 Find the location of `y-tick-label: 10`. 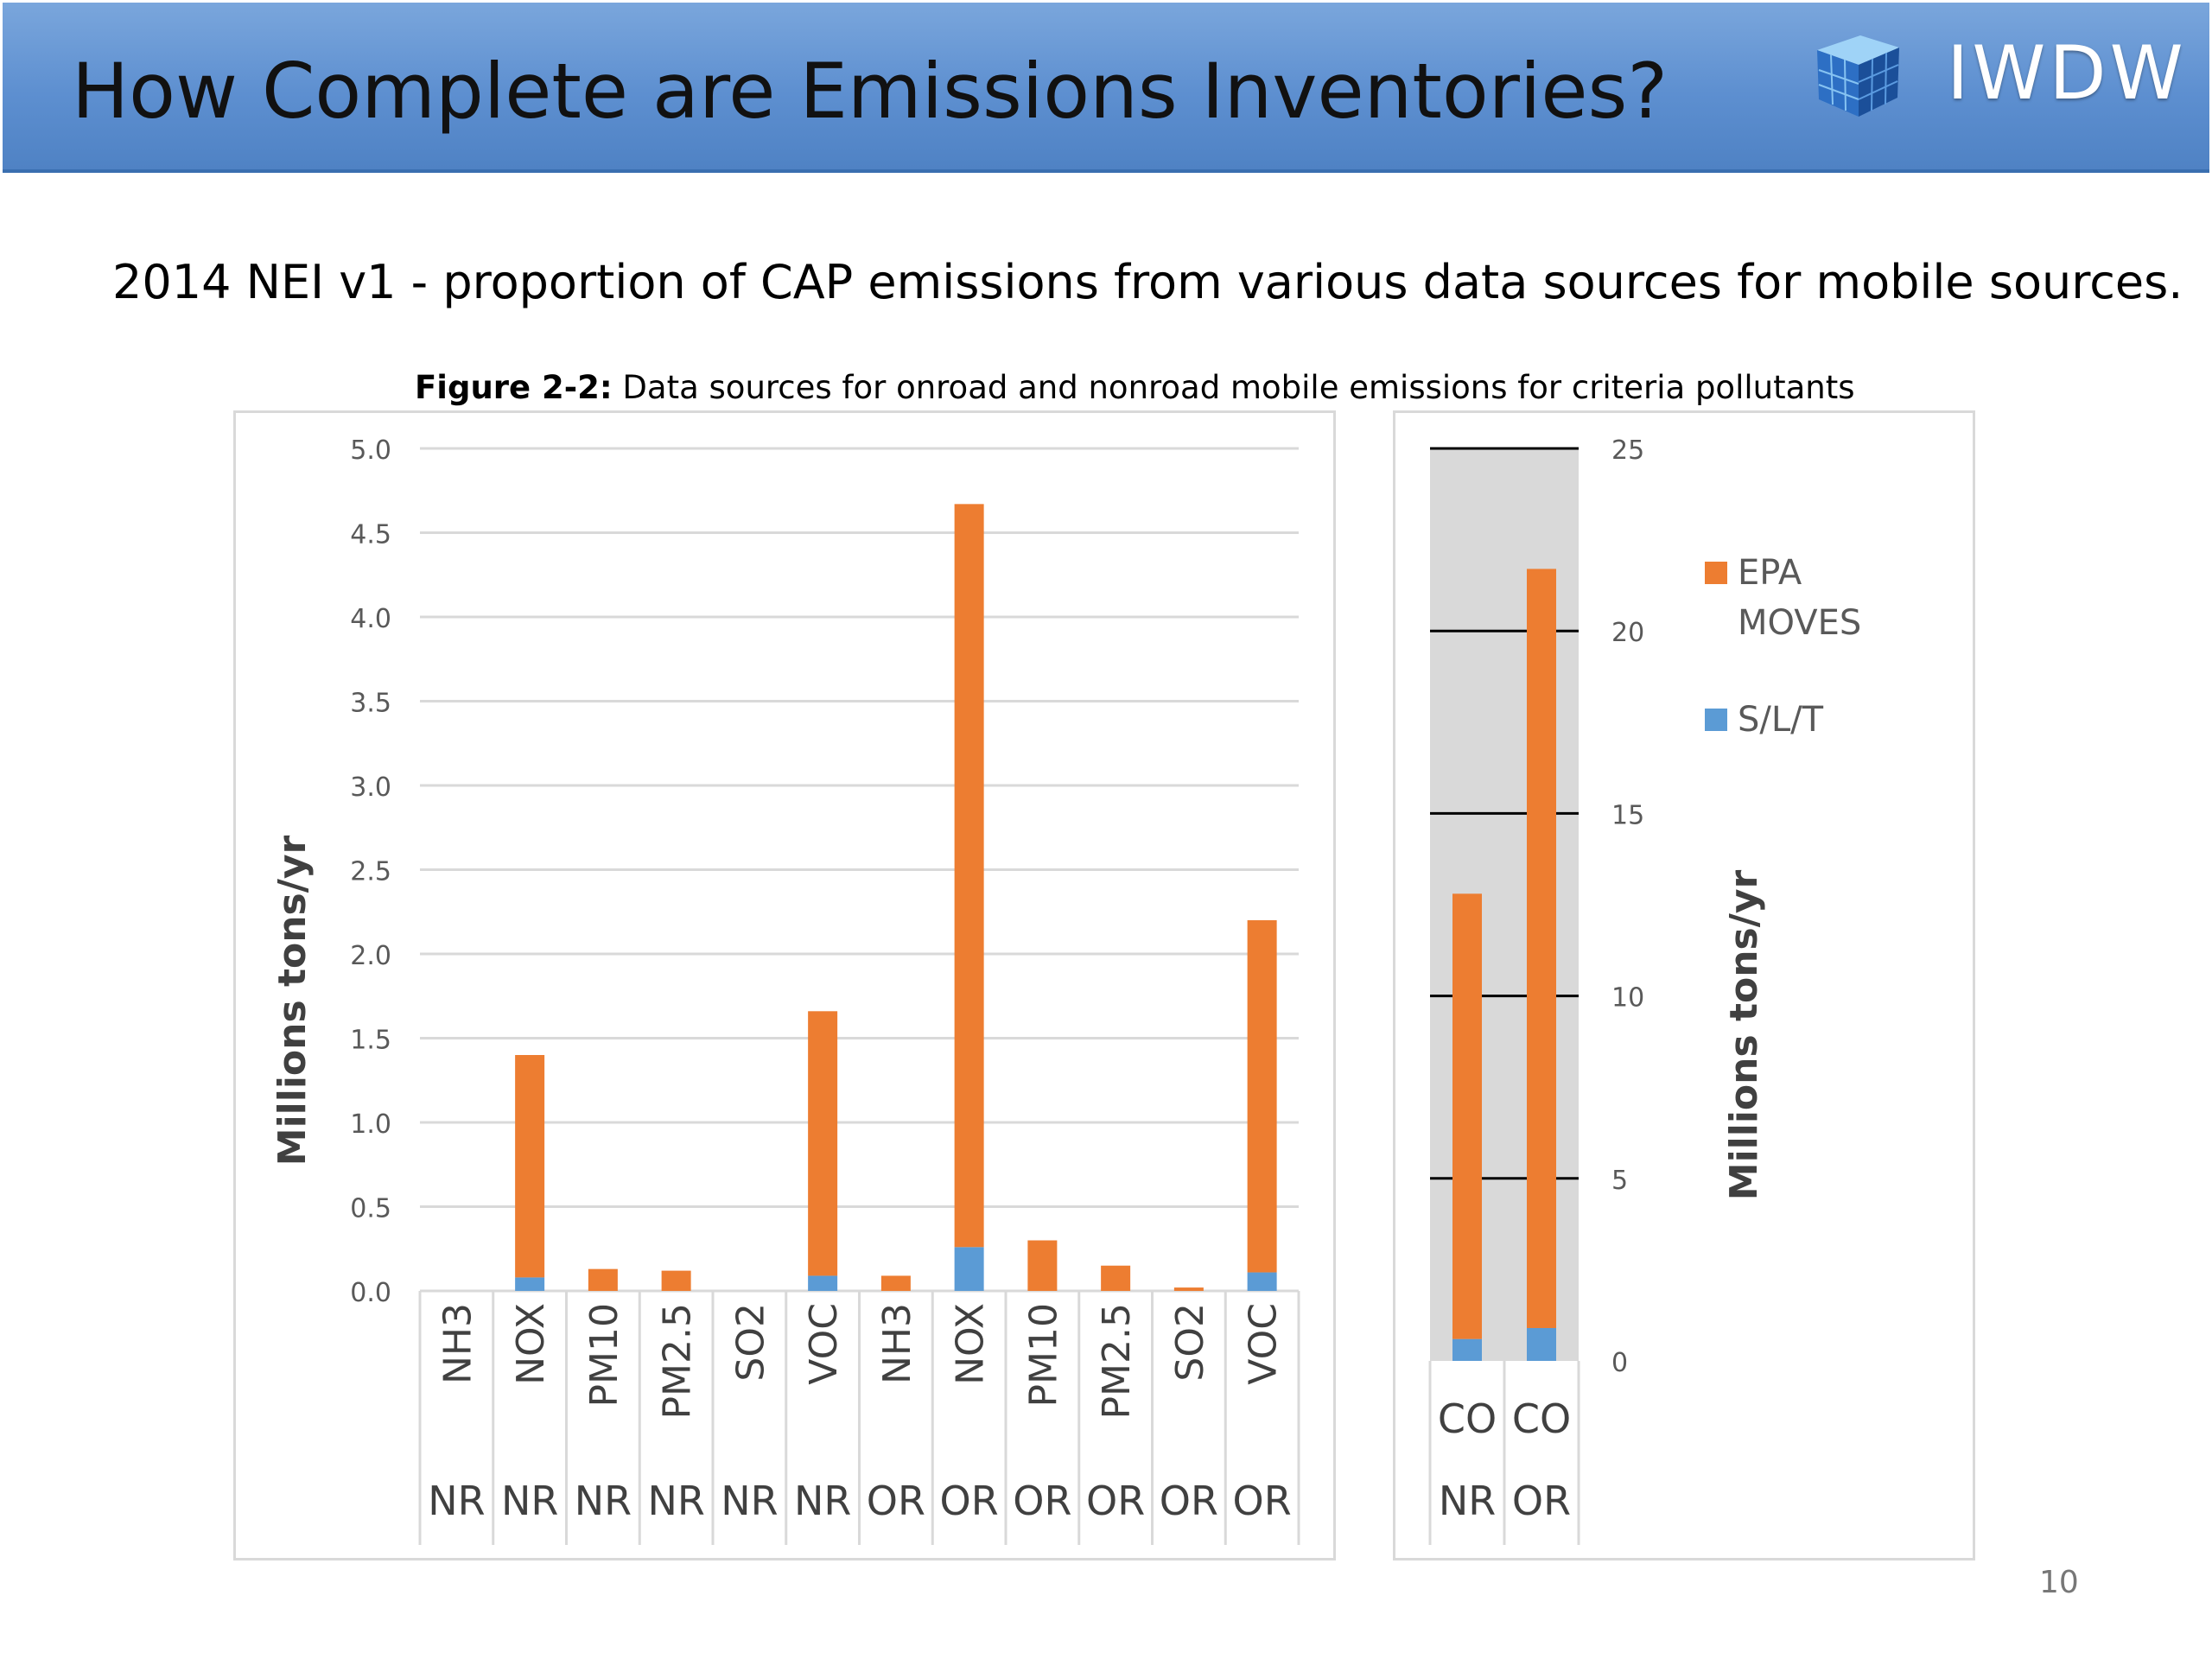

y-tick-label: 10 is located at coordinates (1627, 998).